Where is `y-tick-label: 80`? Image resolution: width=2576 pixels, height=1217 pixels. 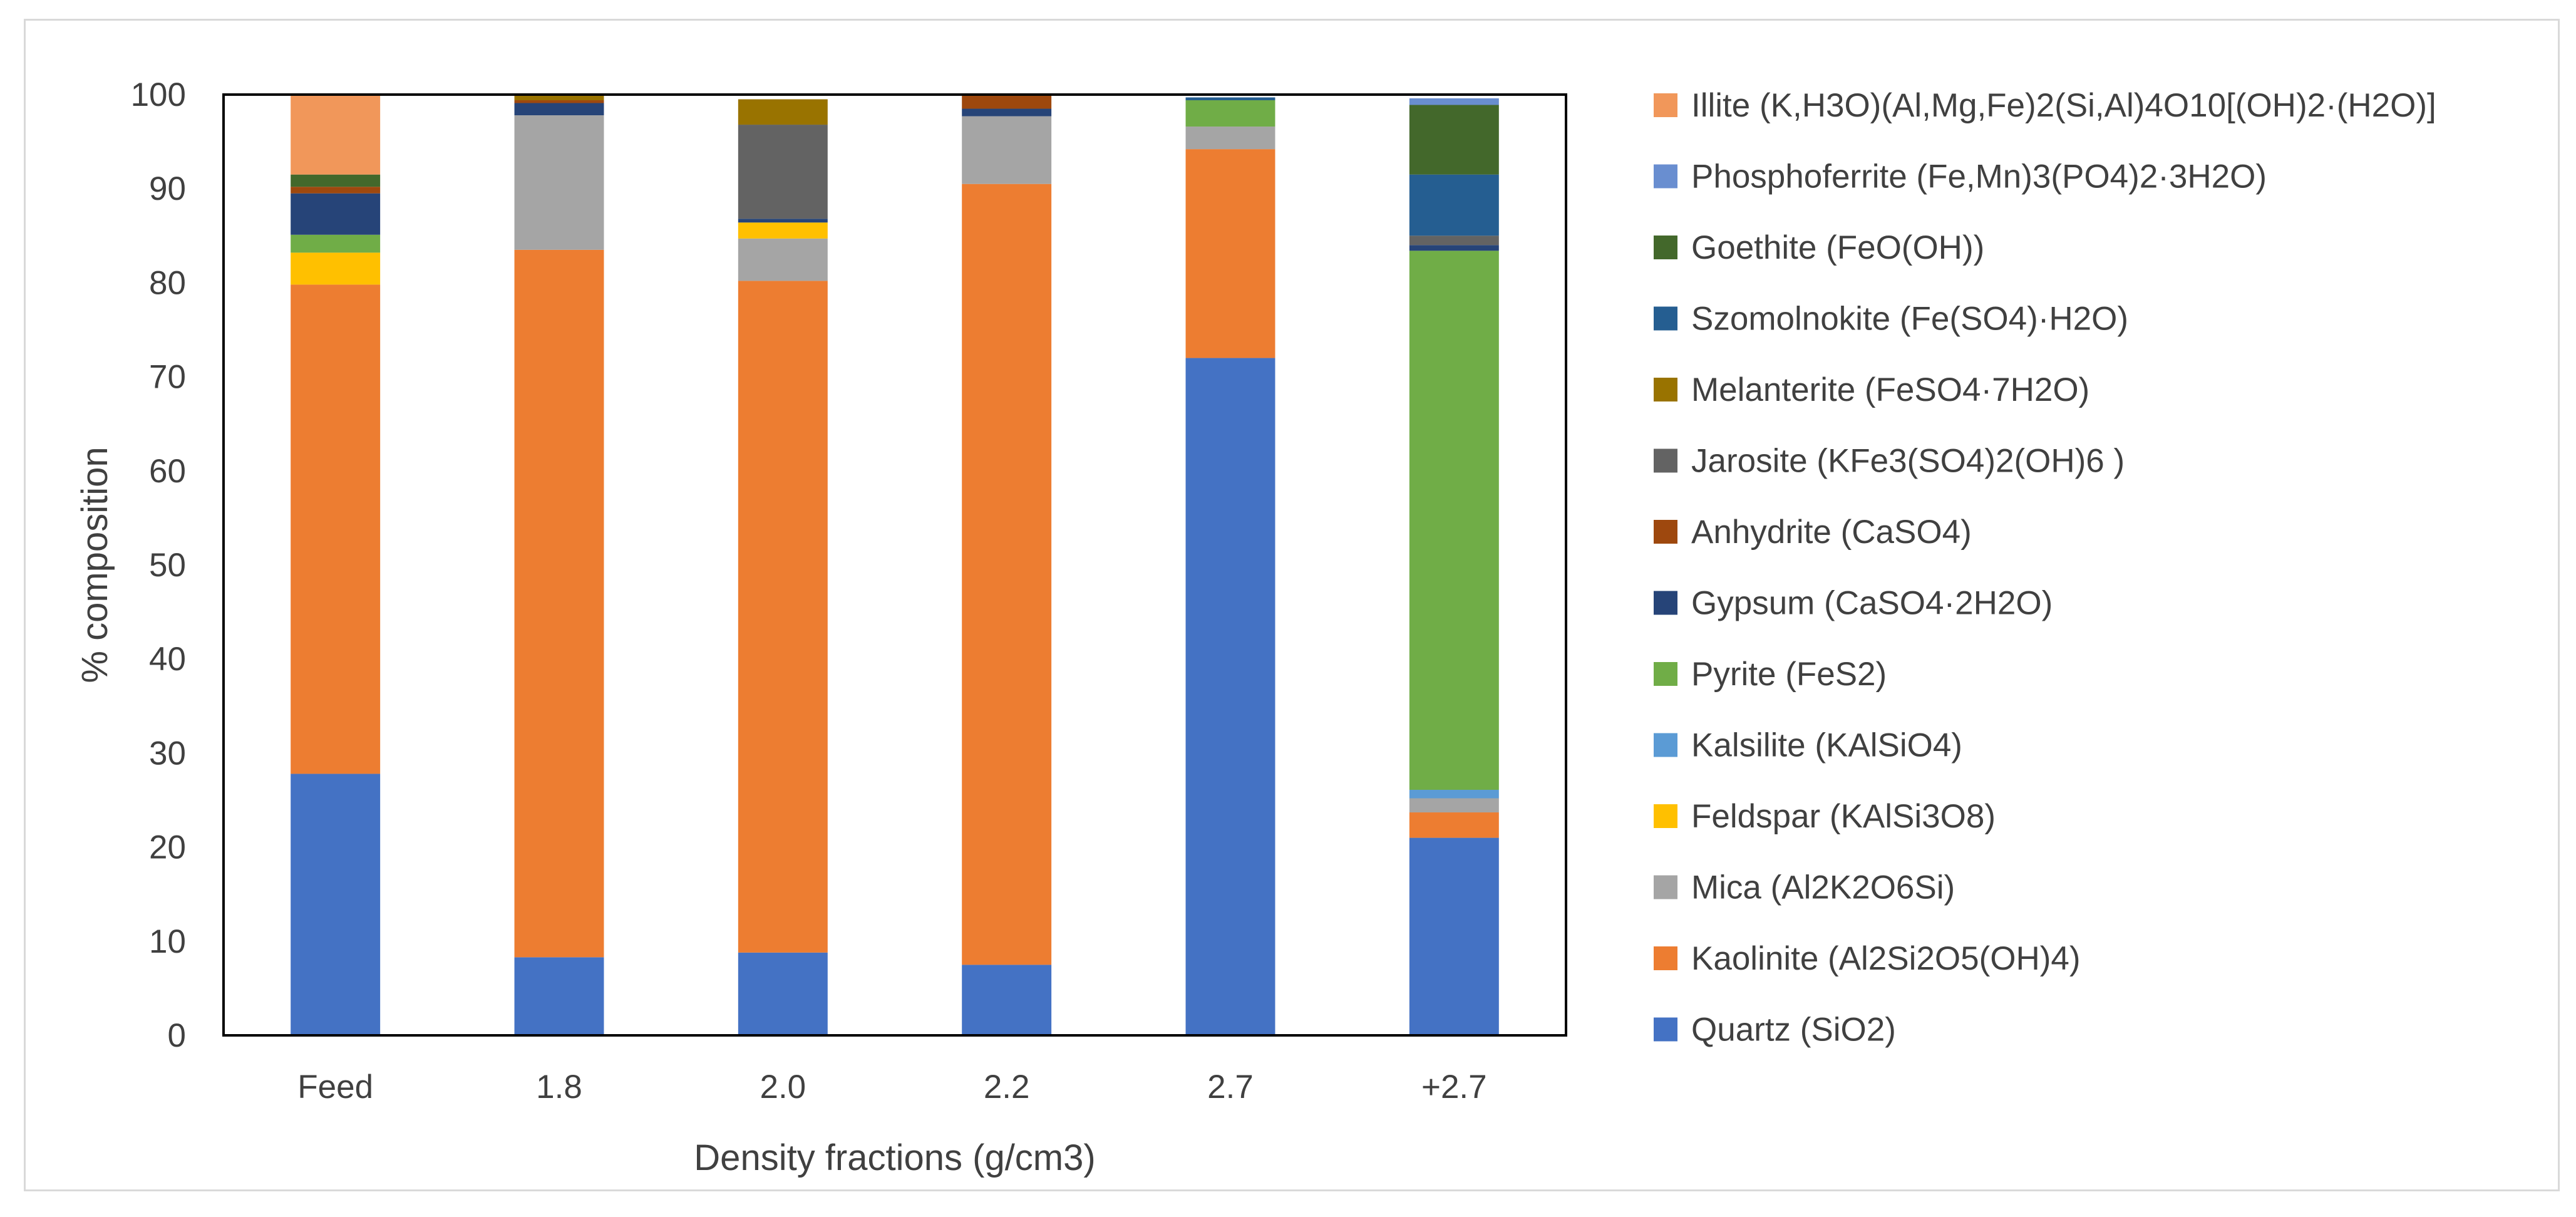 y-tick-label: 80 is located at coordinates (168, 282).